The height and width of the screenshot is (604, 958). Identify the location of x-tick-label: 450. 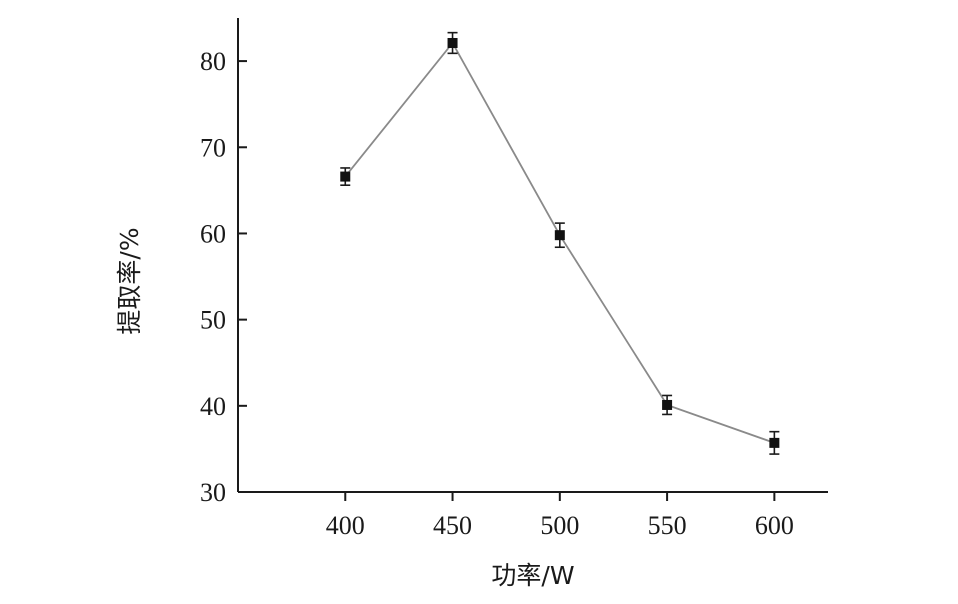
(452, 525).